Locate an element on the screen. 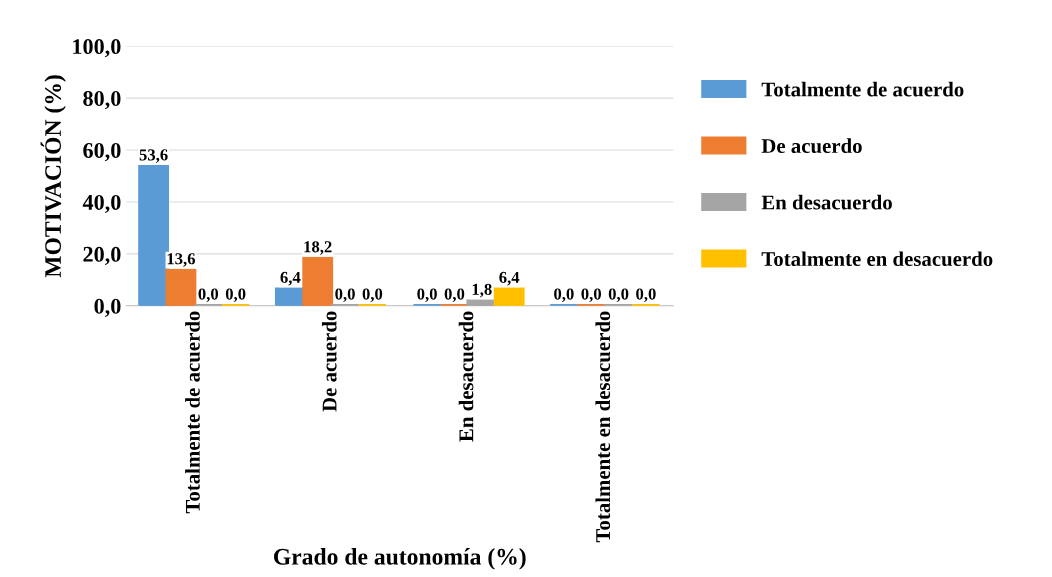 The width and height of the screenshot is (1052, 577). y-axis-title: MOTIVACIÓN (%) is located at coordinates (53, 176).